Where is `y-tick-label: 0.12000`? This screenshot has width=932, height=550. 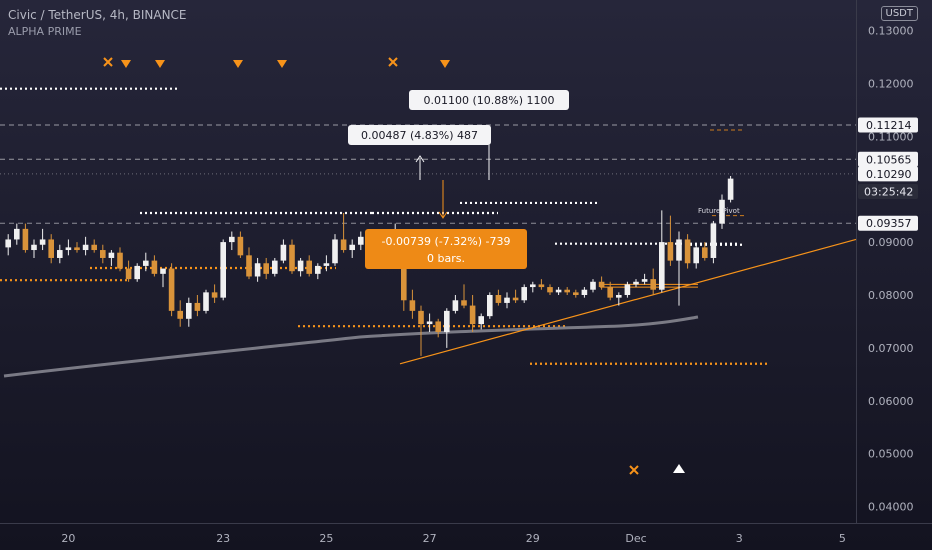
y-tick-label: 0.12000 is located at coordinates (891, 83).